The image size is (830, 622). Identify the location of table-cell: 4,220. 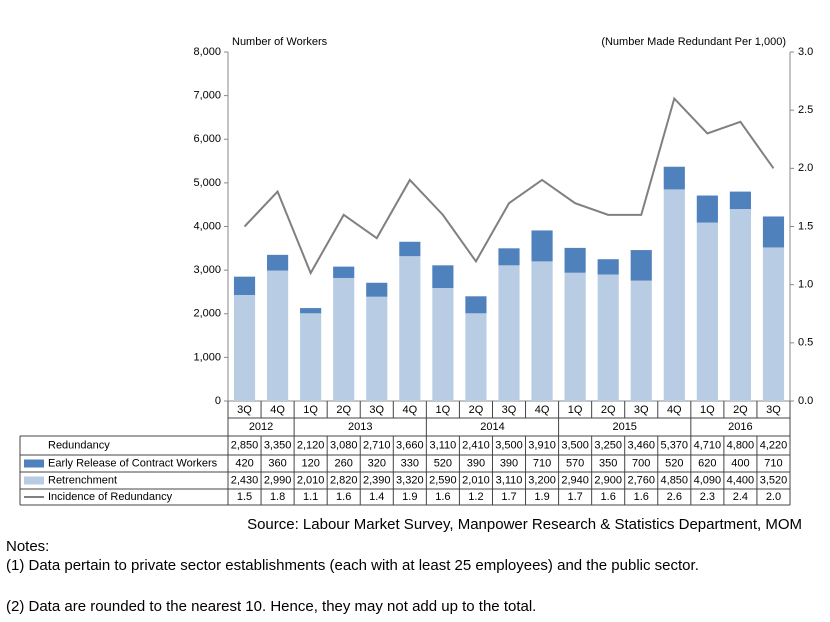
(774, 445).